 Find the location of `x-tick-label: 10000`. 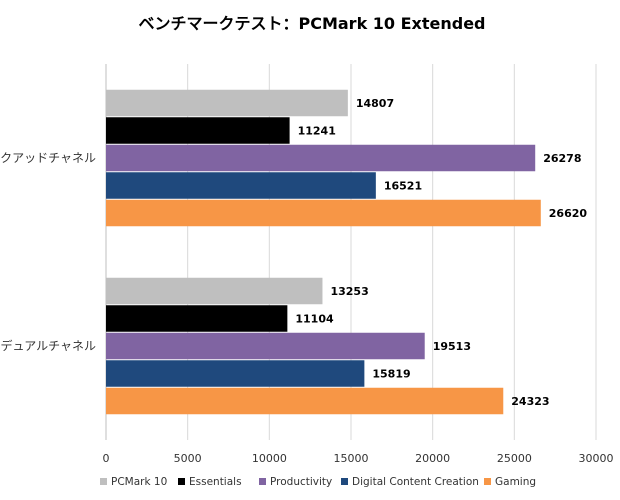

x-tick-label: 10000 is located at coordinates (269, 458).